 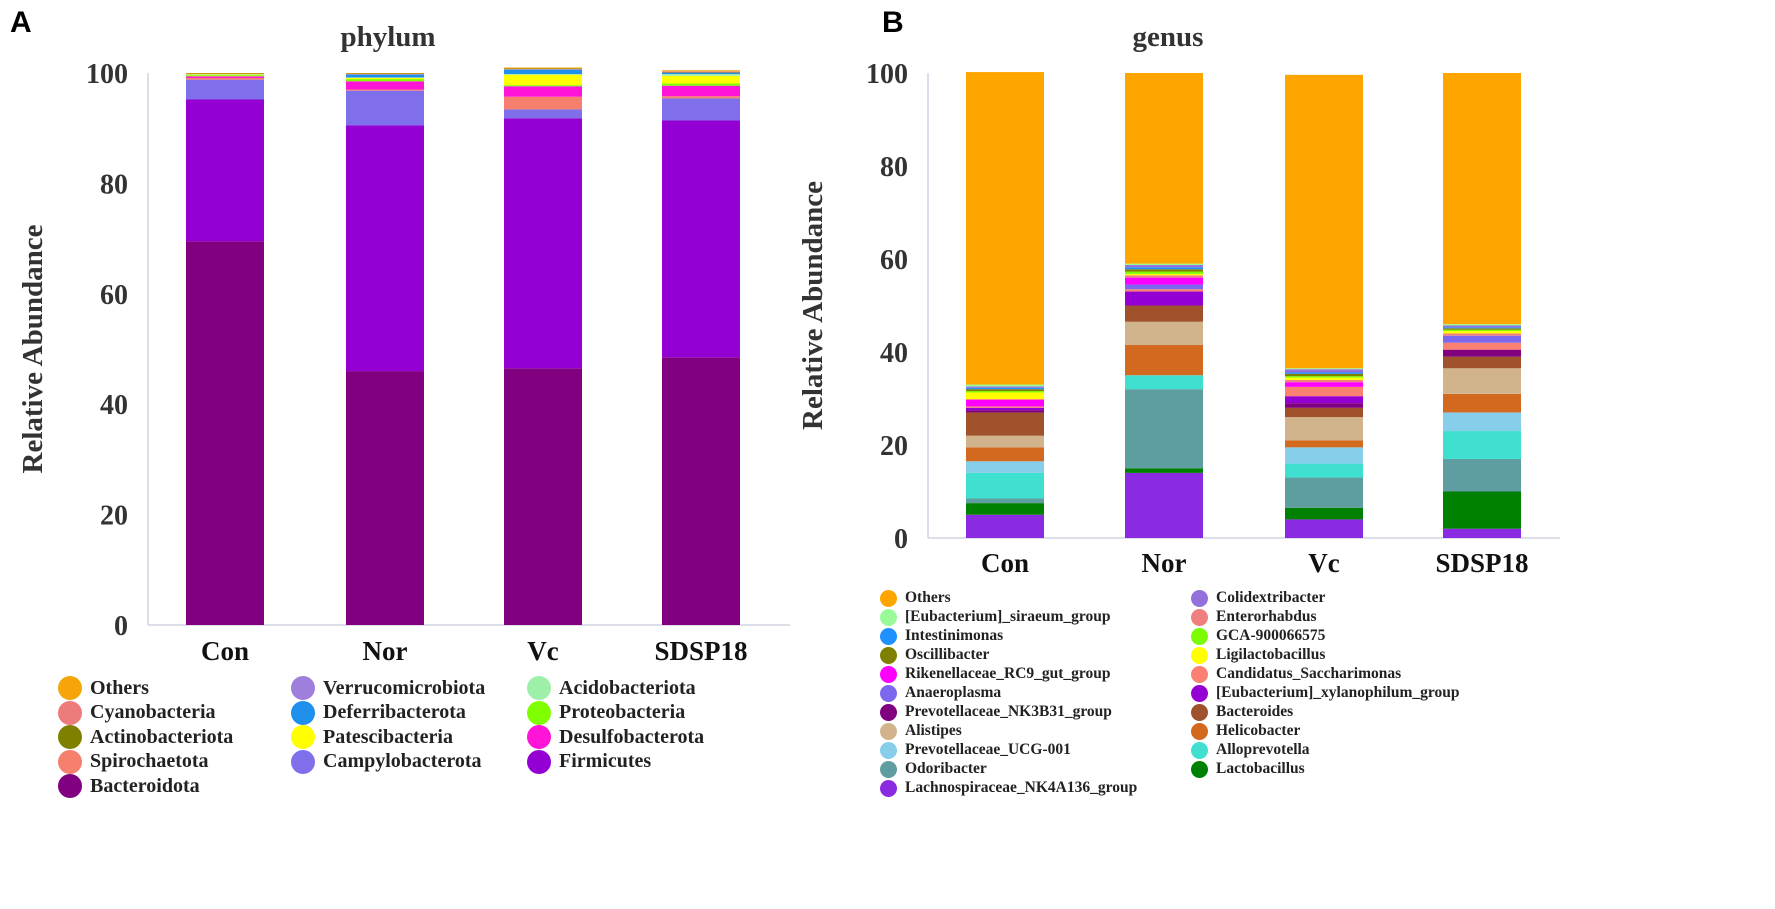 I want to click on legend-label: Prevotellaceae_NK3B31_group, so click(x=1008, y=711).